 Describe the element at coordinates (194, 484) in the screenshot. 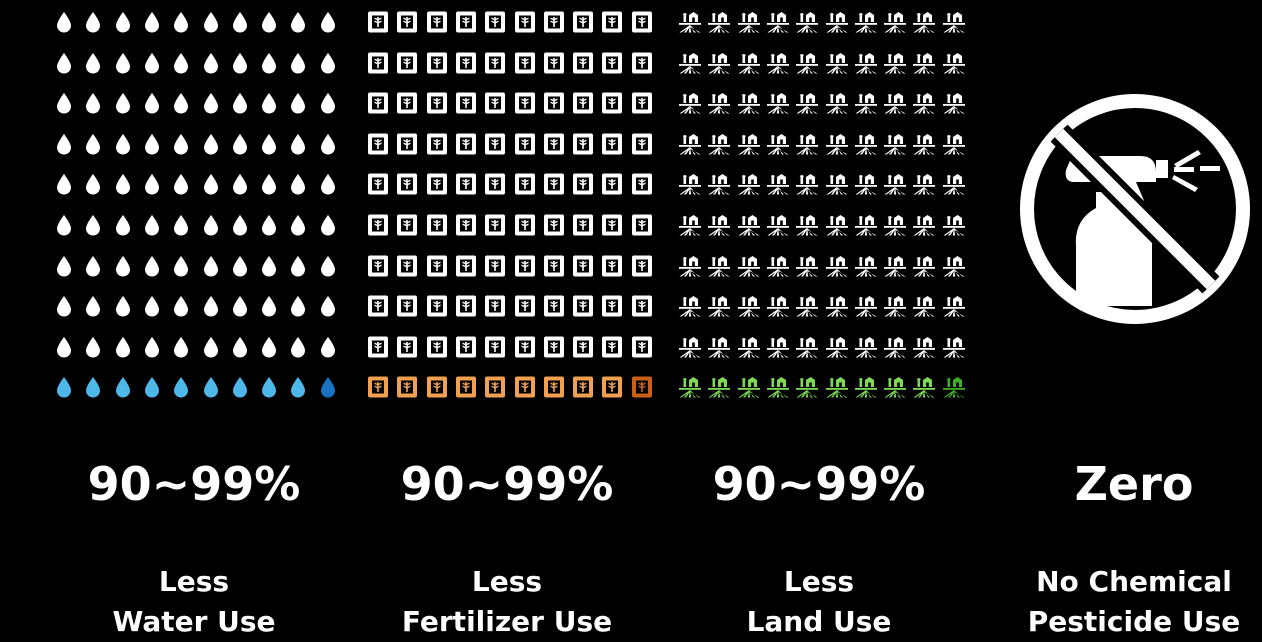

I see `water-saving-value: 90~99%` at that location.